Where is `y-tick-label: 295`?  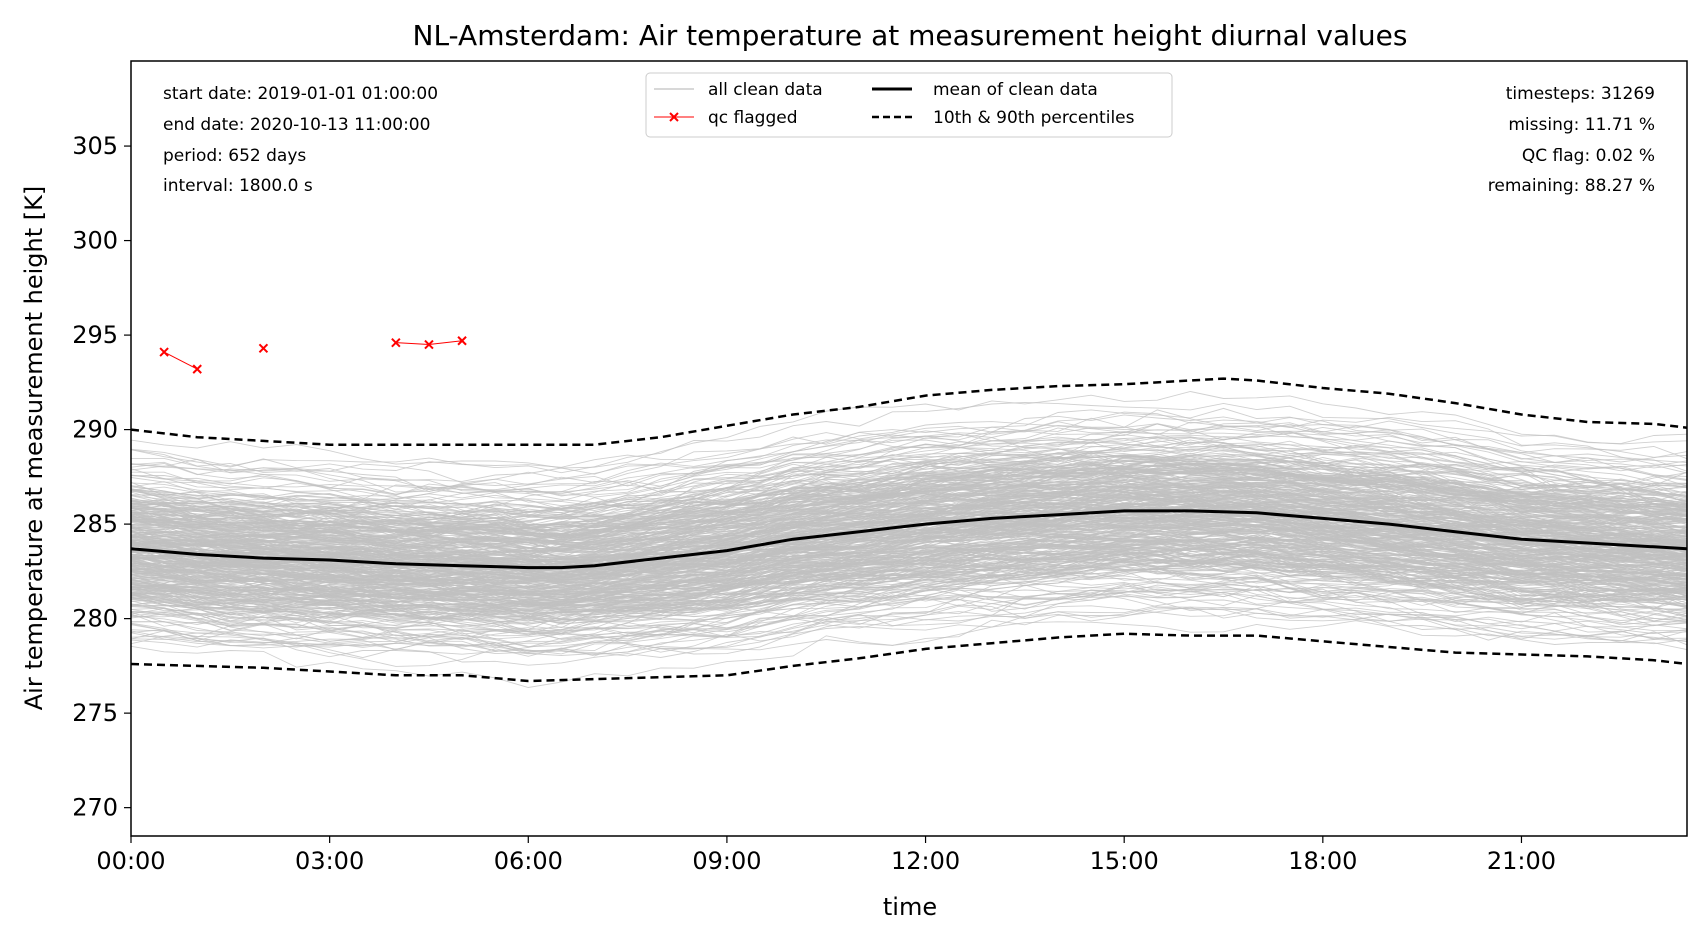 y-tick-label: 295 is located at coordinates (95, 335).